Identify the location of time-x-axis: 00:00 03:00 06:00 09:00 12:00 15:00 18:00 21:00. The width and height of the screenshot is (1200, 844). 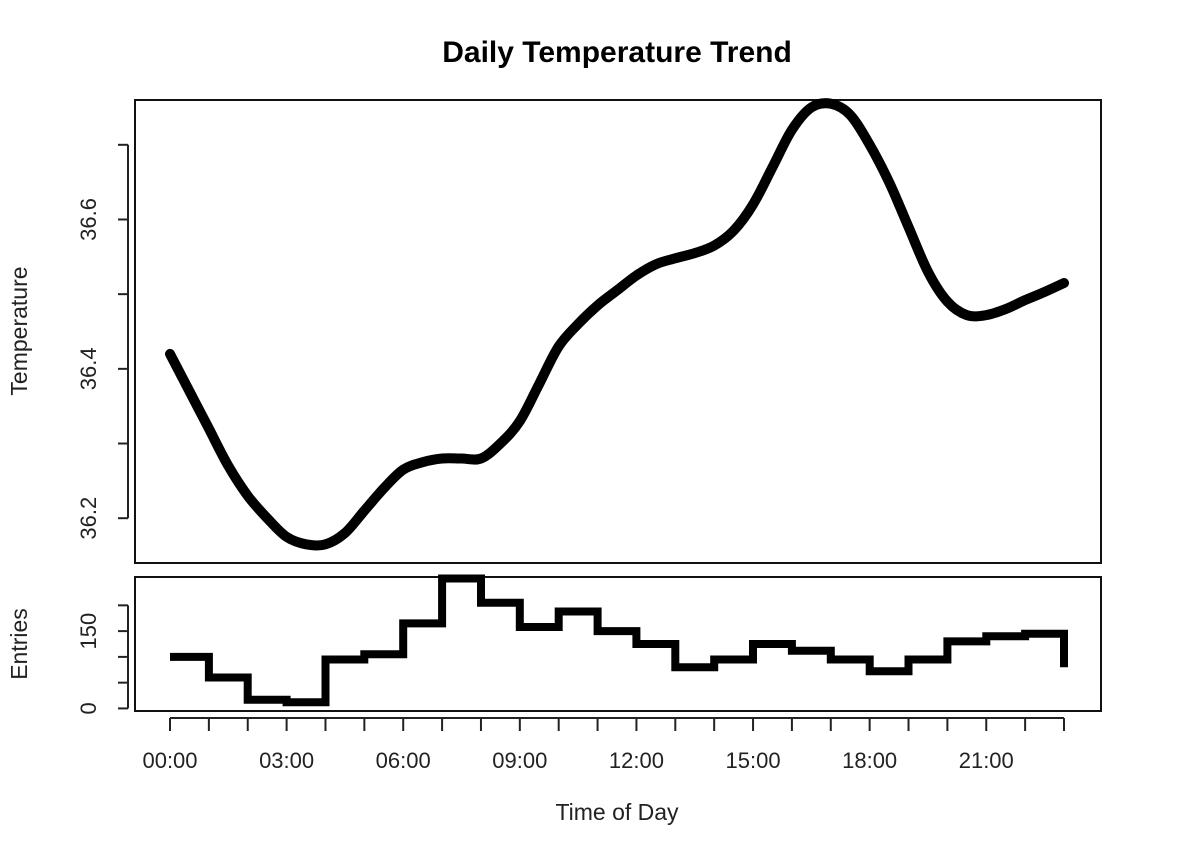
(603, 745).